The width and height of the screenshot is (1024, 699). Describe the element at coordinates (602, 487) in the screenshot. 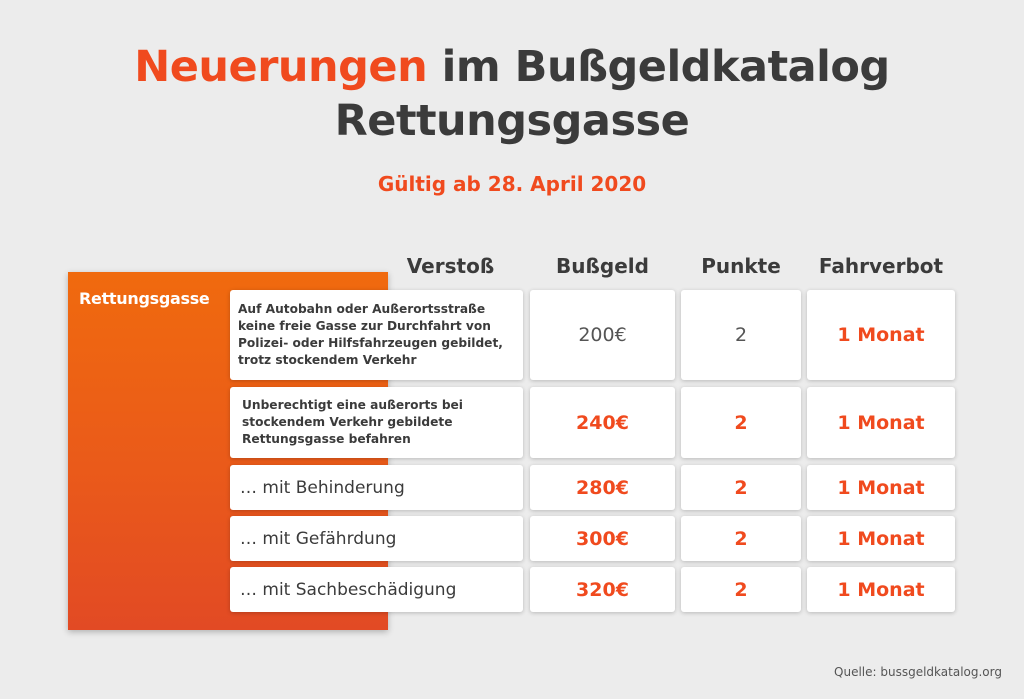

I see `table-row-3-bussgeld: 280€` at that location.